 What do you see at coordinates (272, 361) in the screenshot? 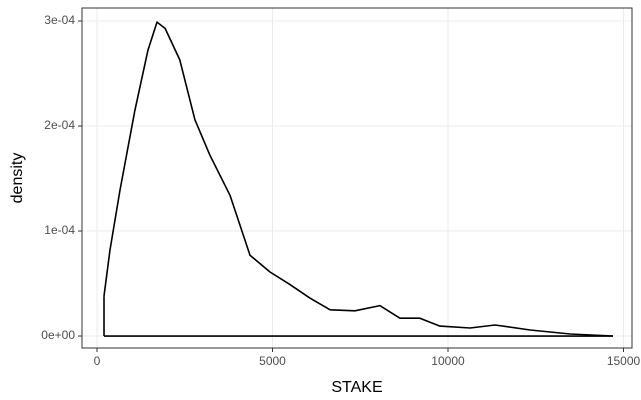
I see `x-tick-label: 5000` at bounding box center [272, 361].